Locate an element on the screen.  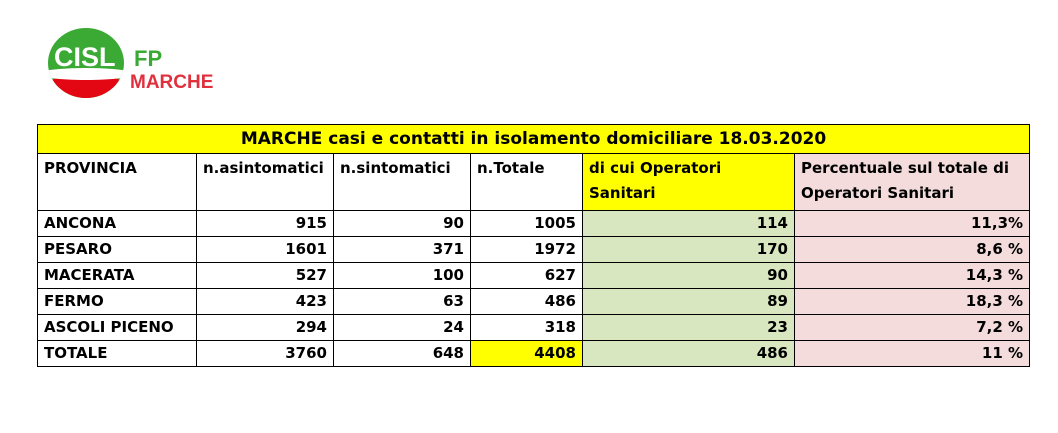
cell-asintomatici: 915 is located at coordinates (265, 223).